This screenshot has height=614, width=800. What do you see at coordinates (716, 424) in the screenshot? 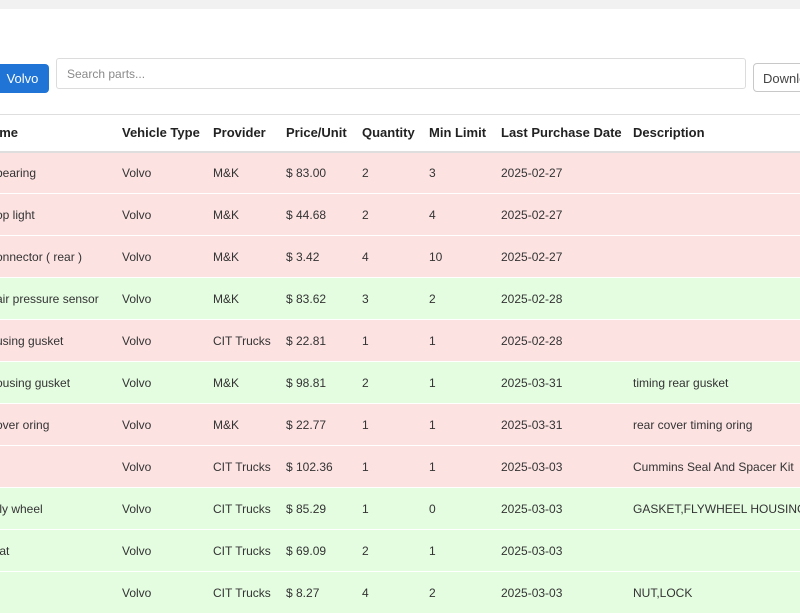
I see `cell-description: rear cover timing oring` at bounding box center [716, 424].